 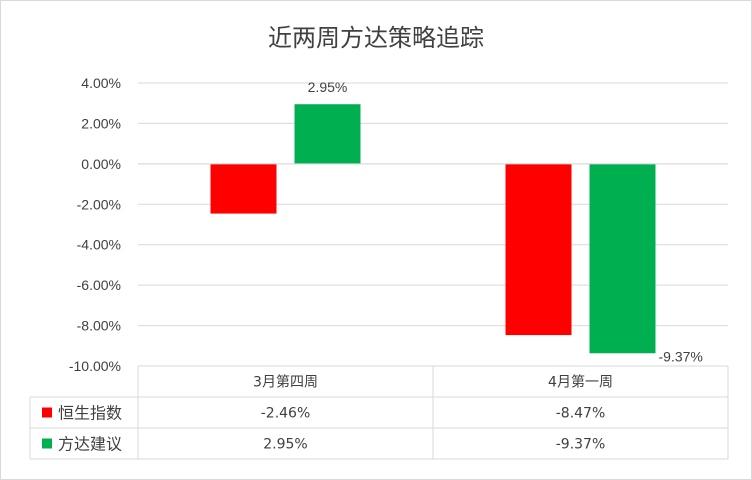 What do you see at coordinates (90, 444) in the screenshot?
I see `legend-label: 方达建议` at bounding box center [90, 444].